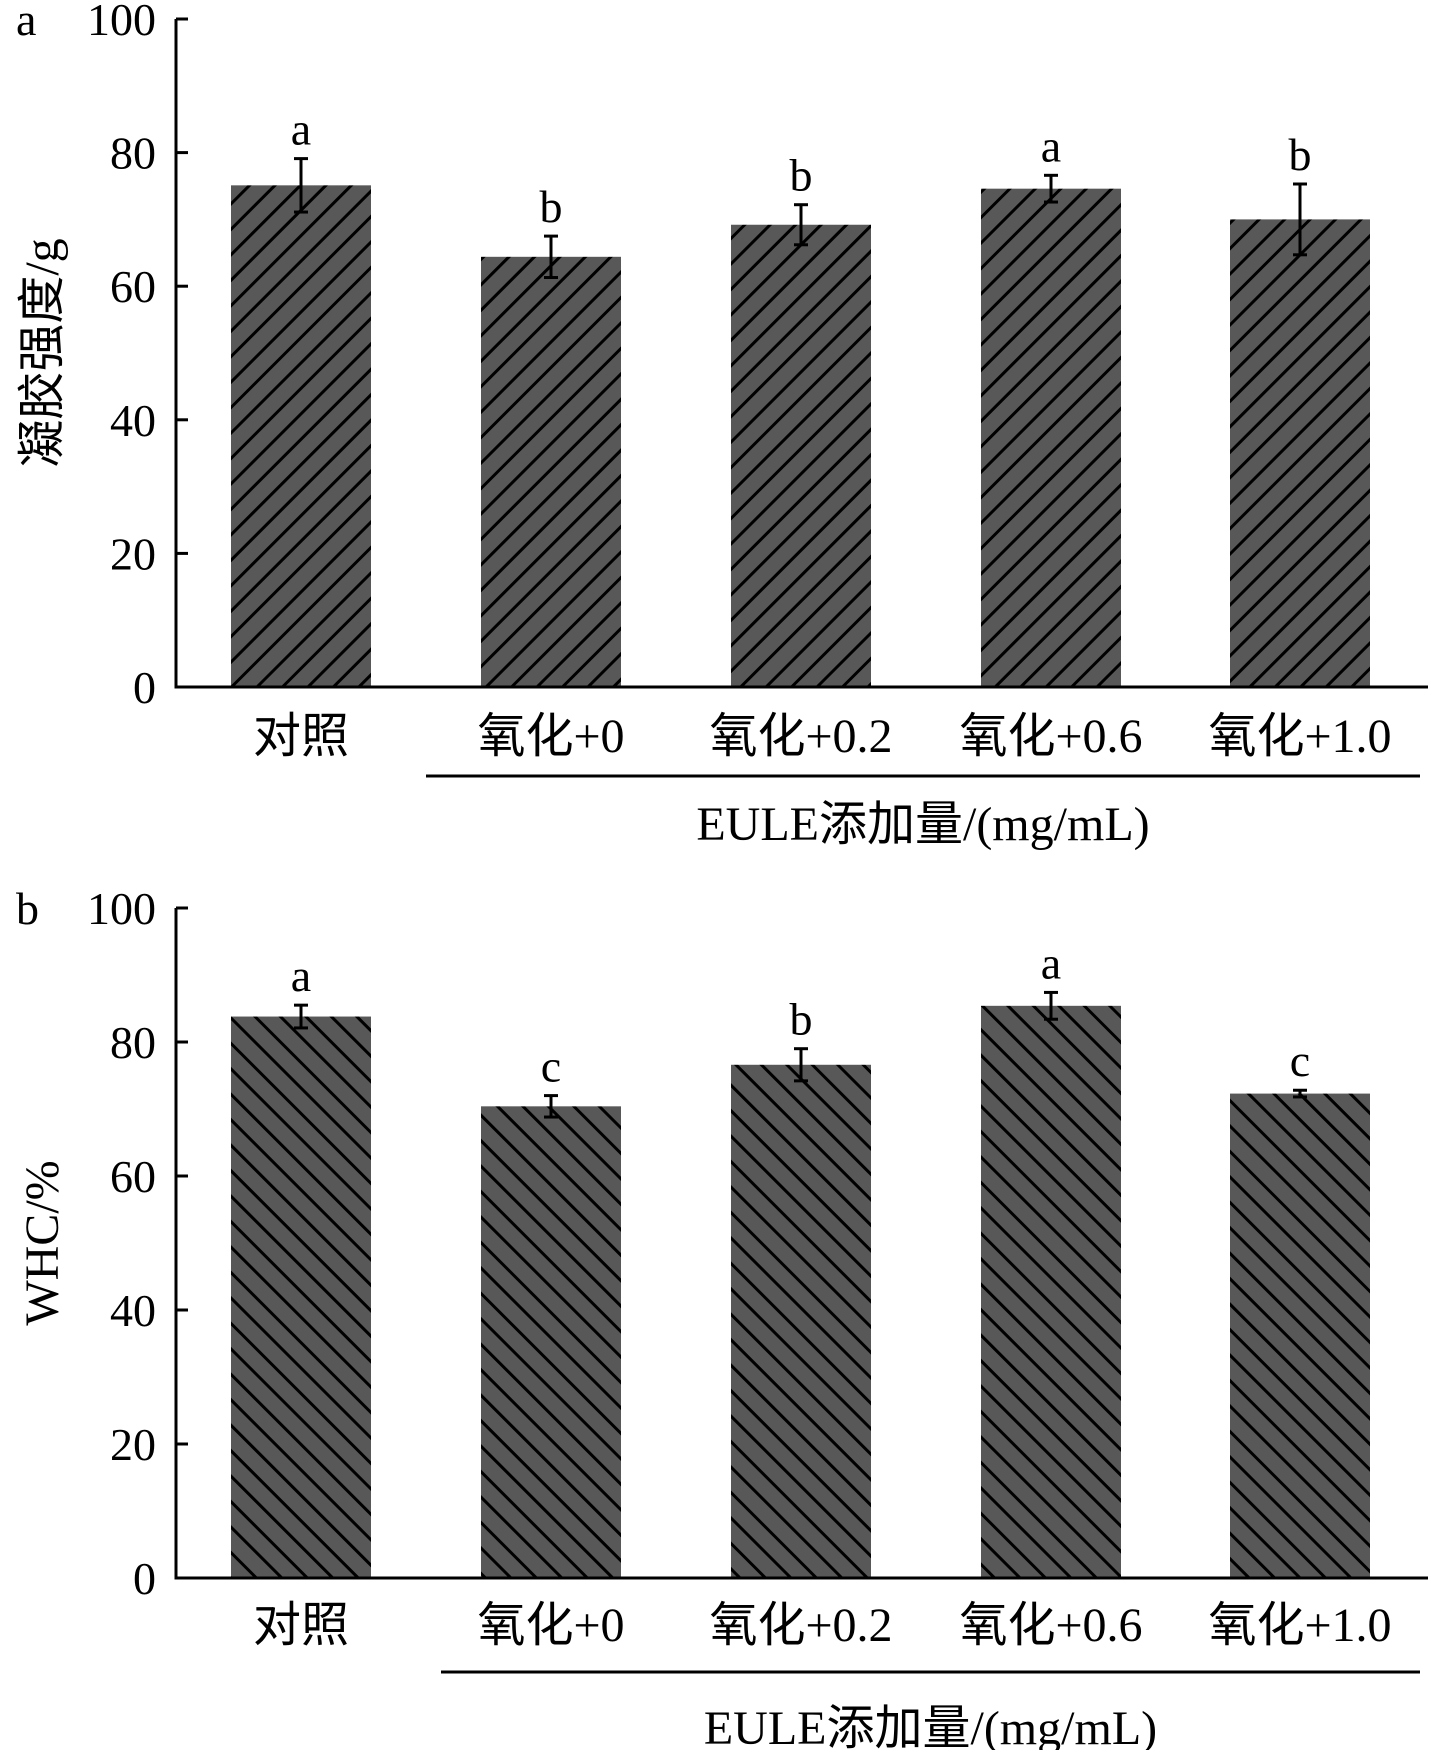 The height and width of the screenshot is (1750, 1430). Describe the element at coordinates (1300, 154) in the screenshot. I see `significance-label-4: b` at that location.